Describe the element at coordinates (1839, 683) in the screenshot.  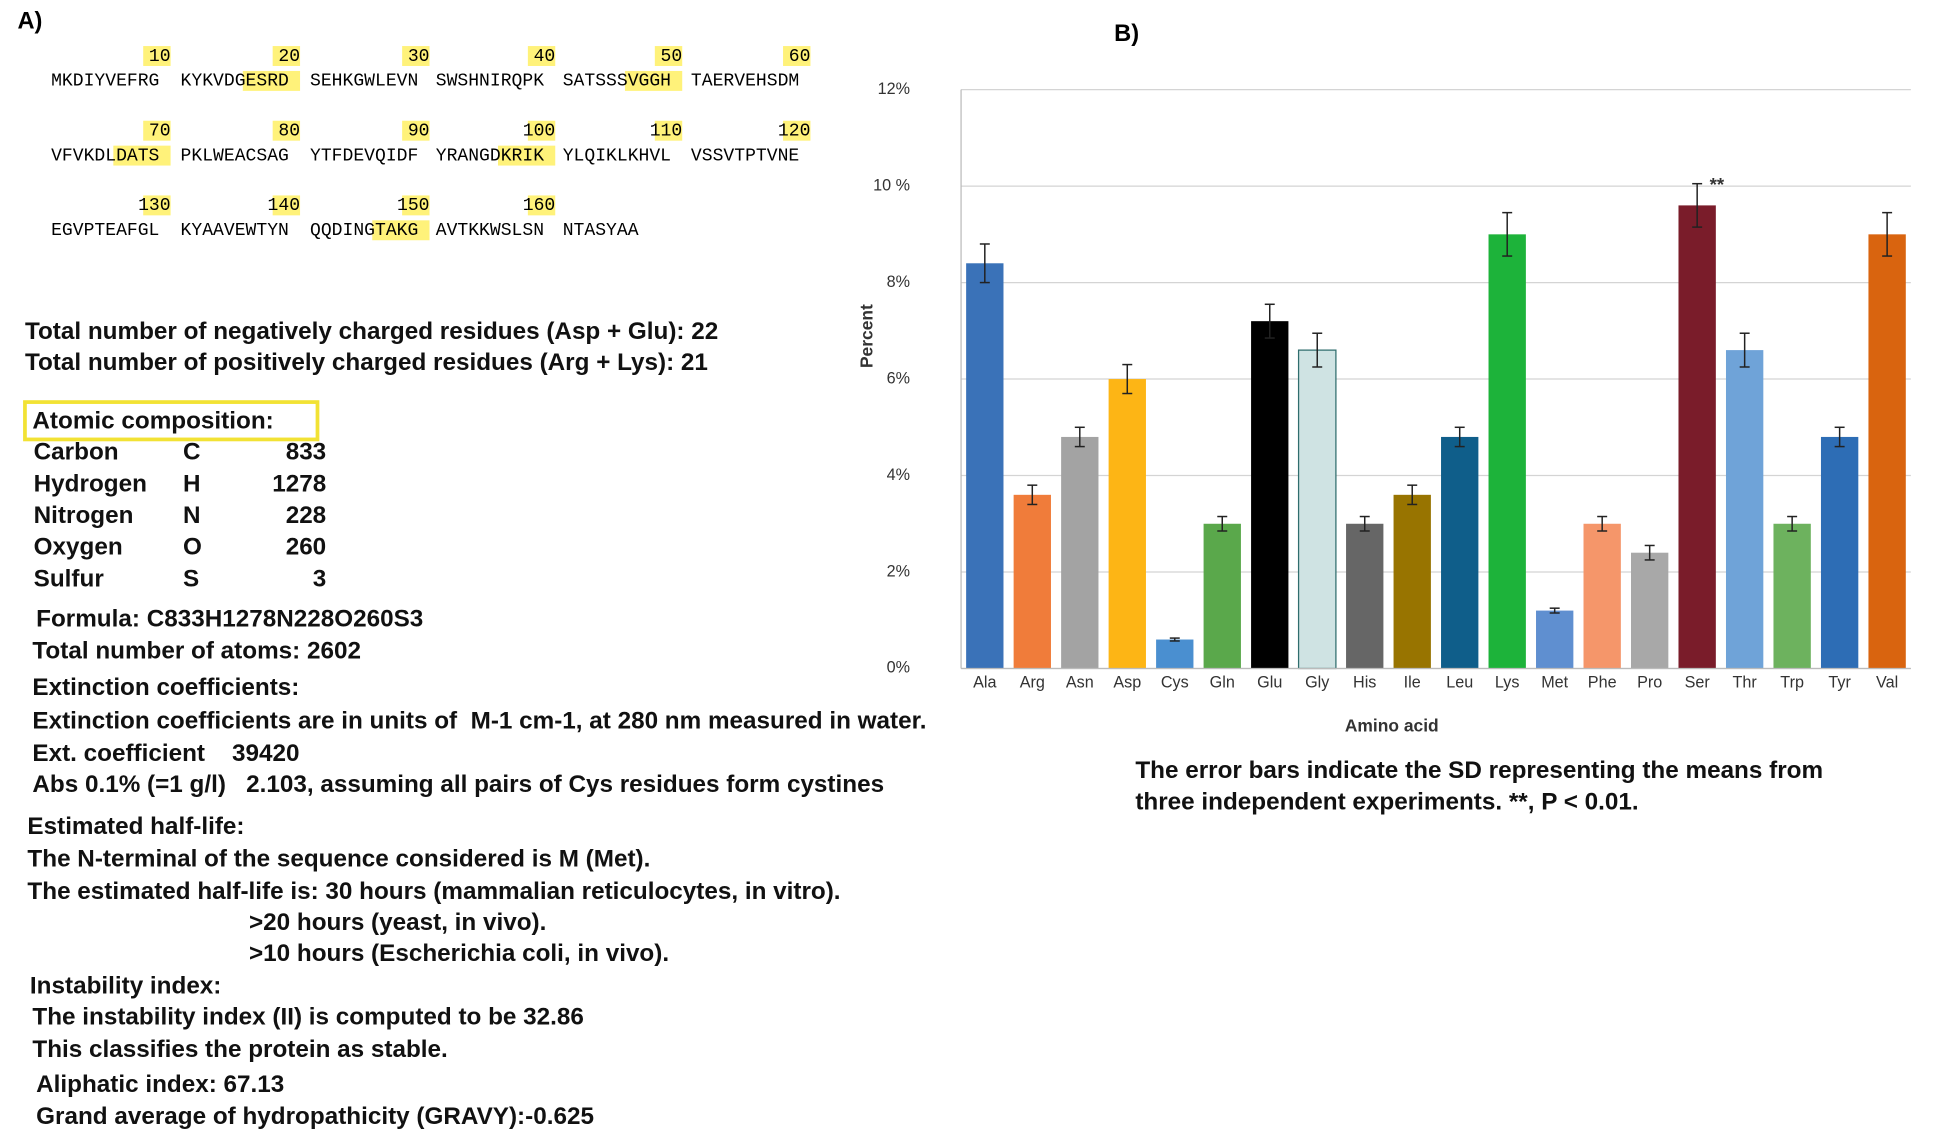
I see `x-tick-label: Tyr` at that location.